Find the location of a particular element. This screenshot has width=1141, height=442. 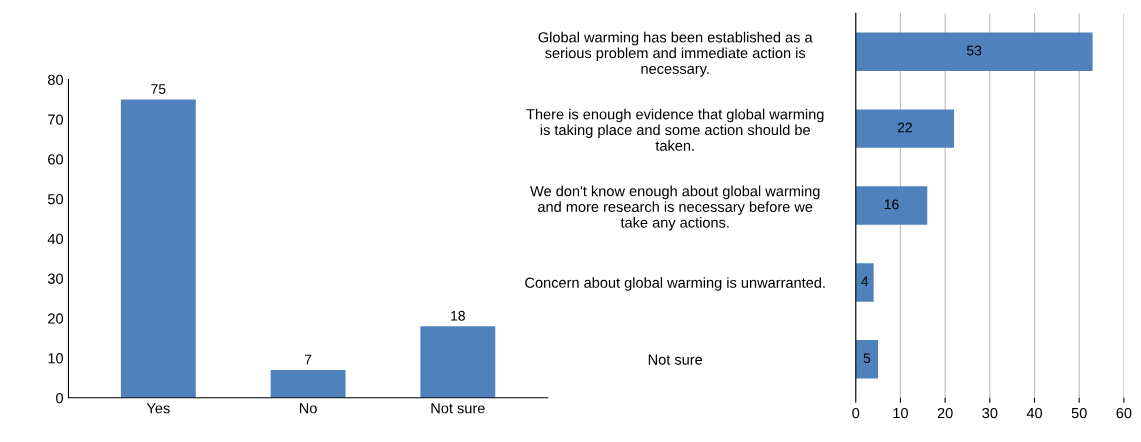

y-tick-label: 60 is located at coordinates (56, 159).